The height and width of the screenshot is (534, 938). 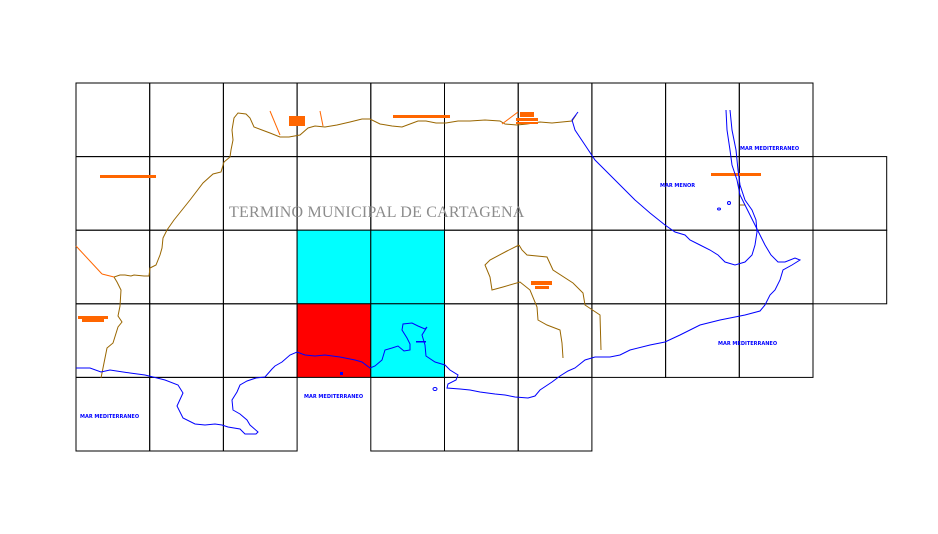 I want to click on map-title: TERMINO MUNICIPAL DE CARTAGENA, so click(x=377, y=212).